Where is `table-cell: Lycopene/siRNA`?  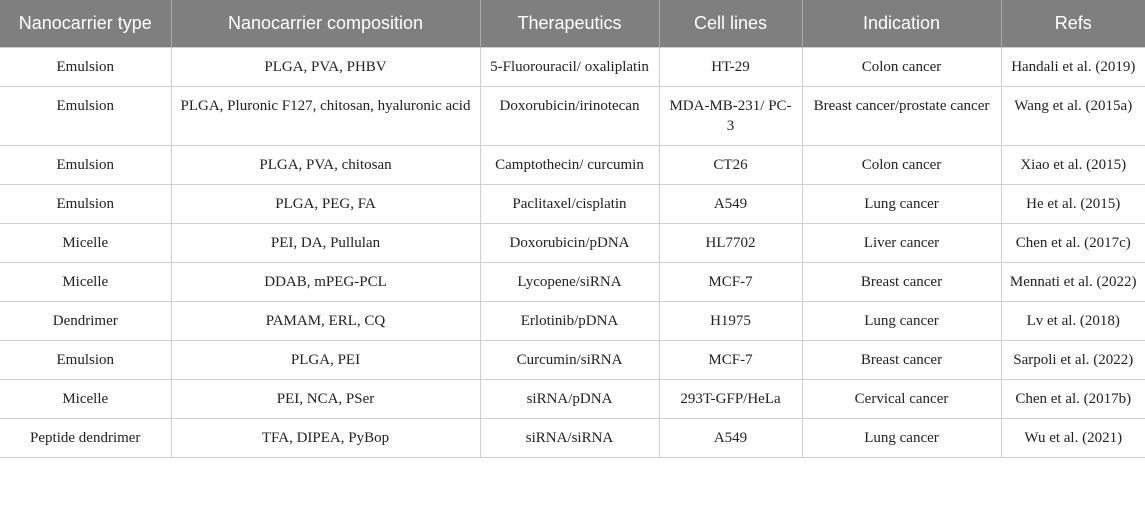
table-cell: Lycopene/siRNA is located at coordinates (569, 281).